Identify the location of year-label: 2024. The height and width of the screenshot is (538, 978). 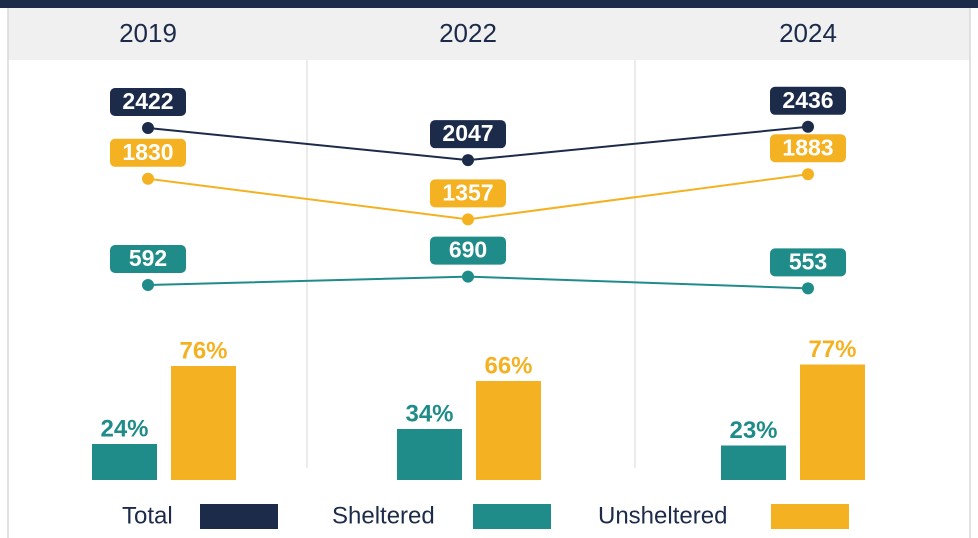
(808, 33).